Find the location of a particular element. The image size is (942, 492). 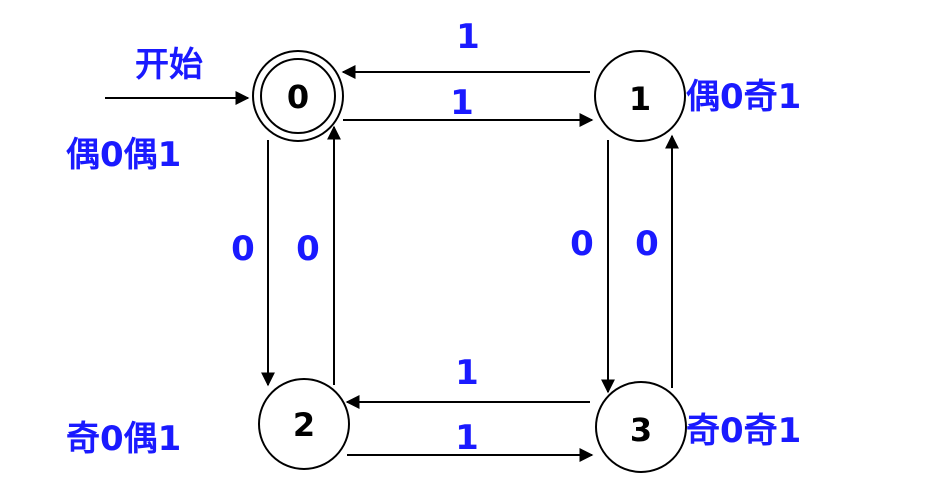

state-1-circle is located at coordinates (640, 96).